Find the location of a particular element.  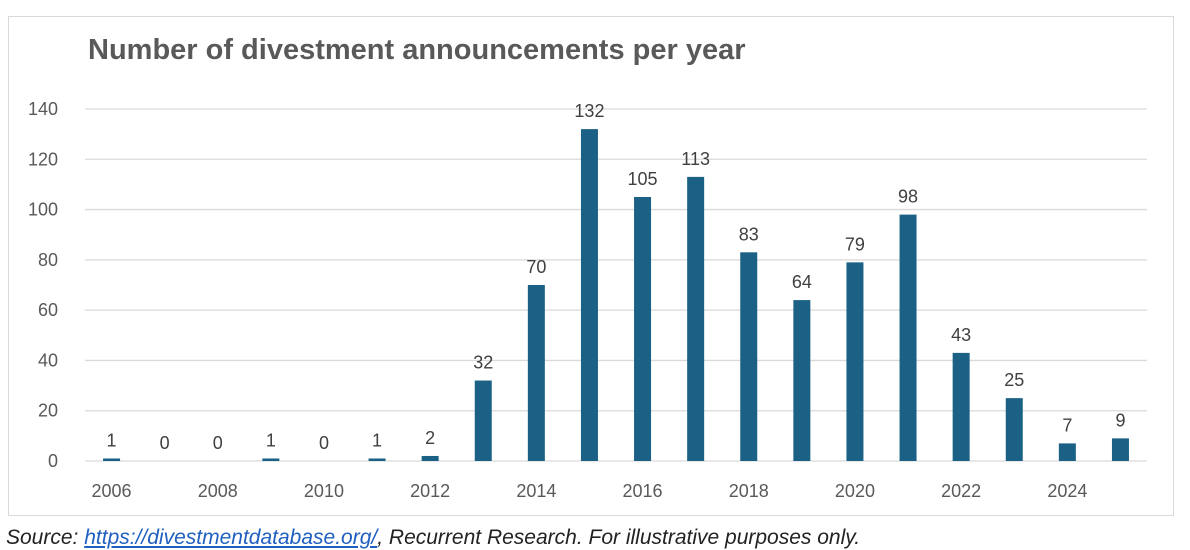

source-link: https://divestmentdatabase.org/ is located at coordinates (231, 537).